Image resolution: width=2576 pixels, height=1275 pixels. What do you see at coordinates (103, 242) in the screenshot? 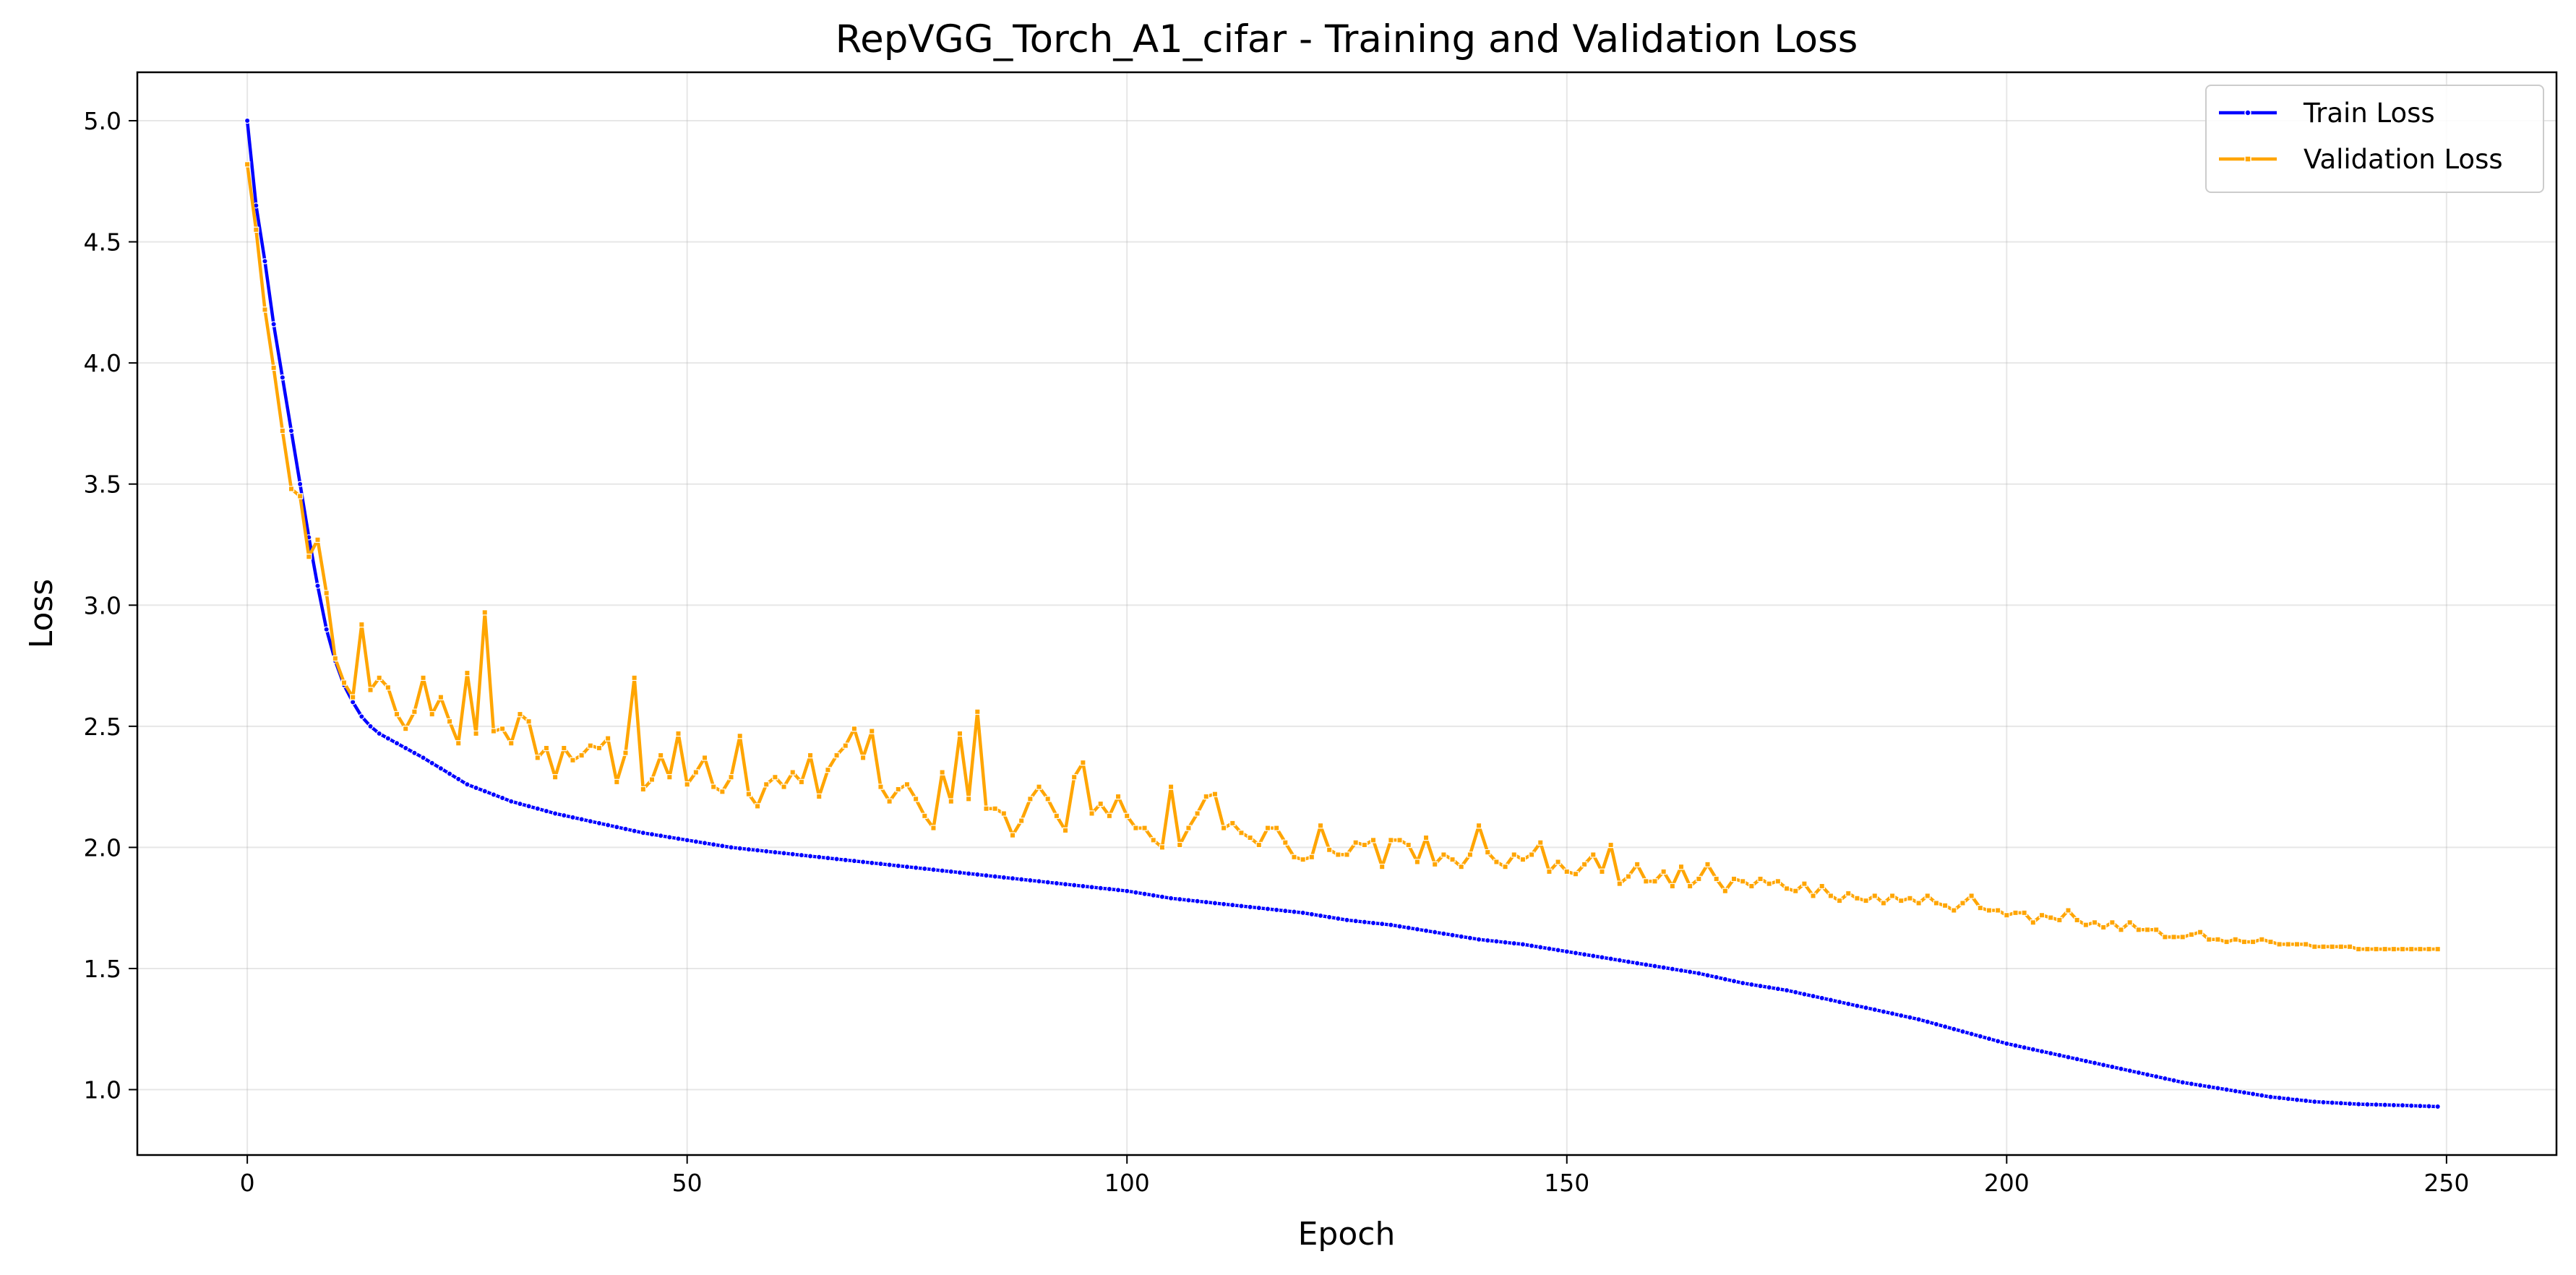
I see `y-tick-label: 4.5` at bounding box center [103, 242].